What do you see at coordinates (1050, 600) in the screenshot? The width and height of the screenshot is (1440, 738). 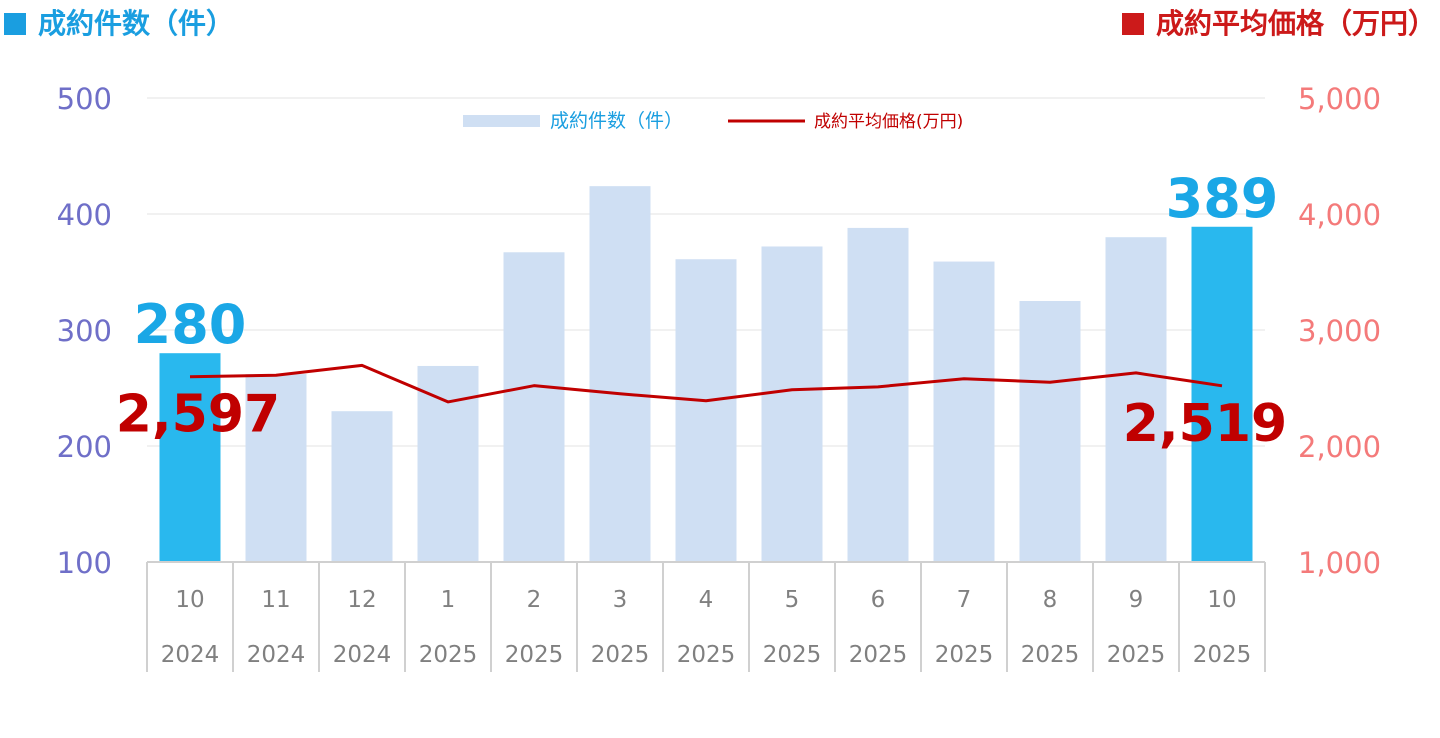 I see `category-month-label: 8` at bounding box center [1050, 600].